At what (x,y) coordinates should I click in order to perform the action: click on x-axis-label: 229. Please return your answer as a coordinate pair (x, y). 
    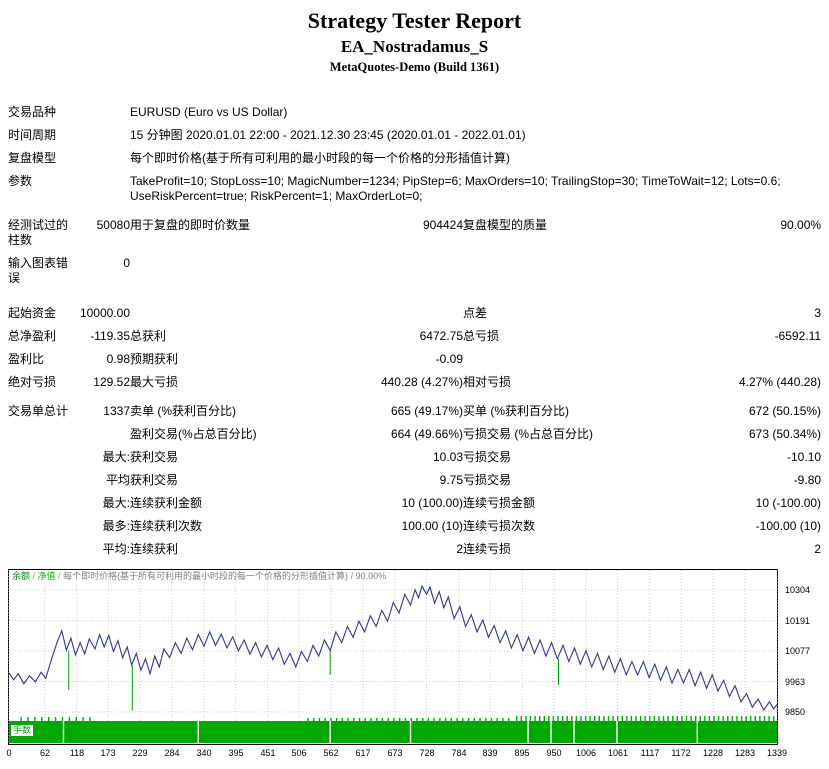
    Looking at the image, I should click on (140, 753).